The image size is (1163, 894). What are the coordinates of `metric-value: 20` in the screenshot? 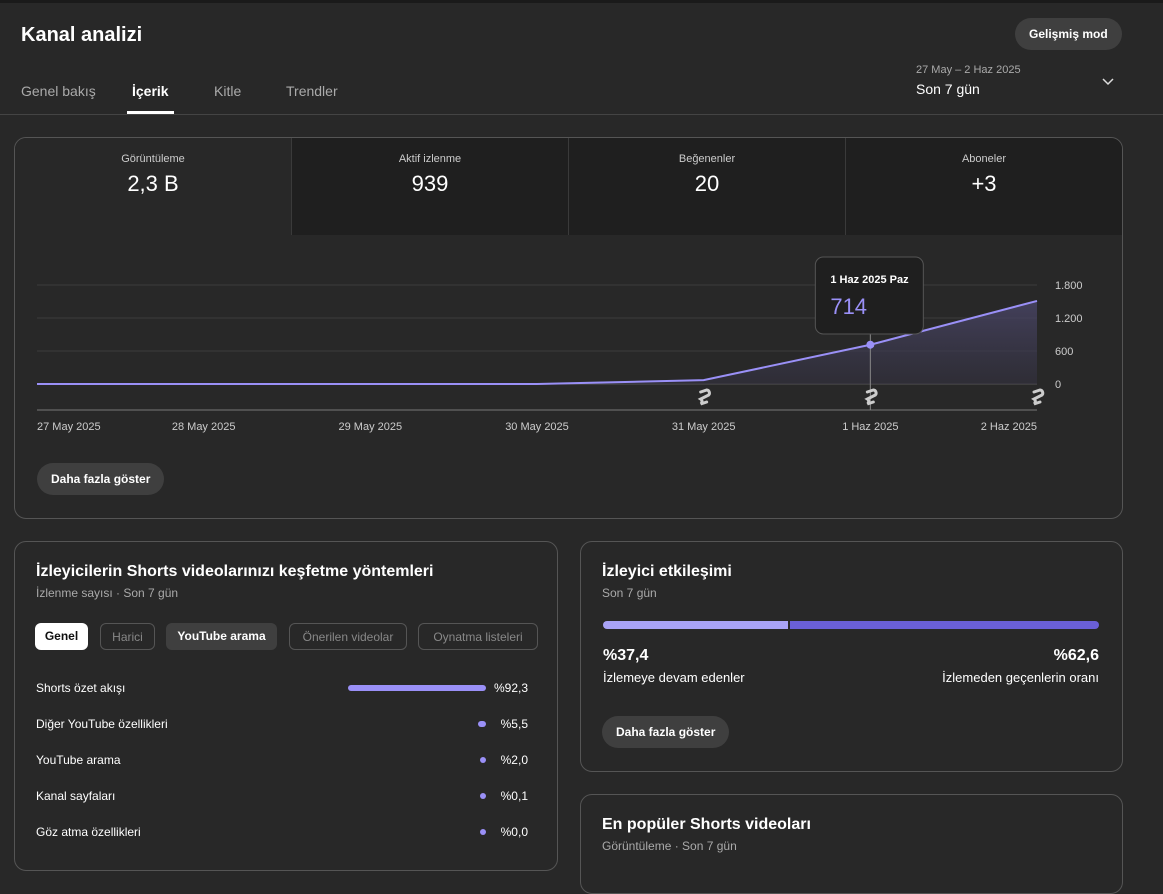 It's located at (707, 183).